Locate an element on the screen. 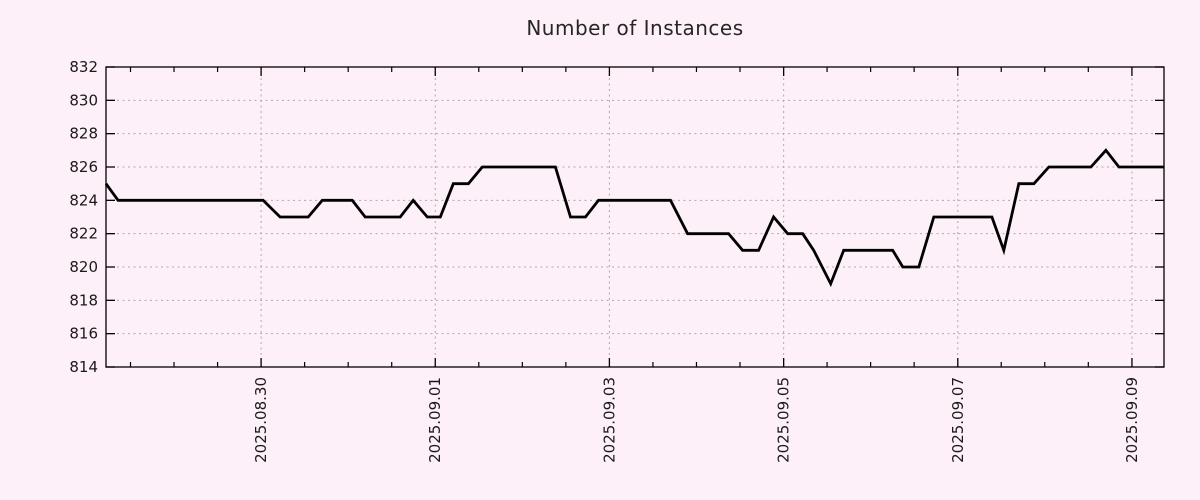 The height and width of the screenshot is (500, 1200). x-tick-label: 2025.09.07 is located at coordinates (958, 420).